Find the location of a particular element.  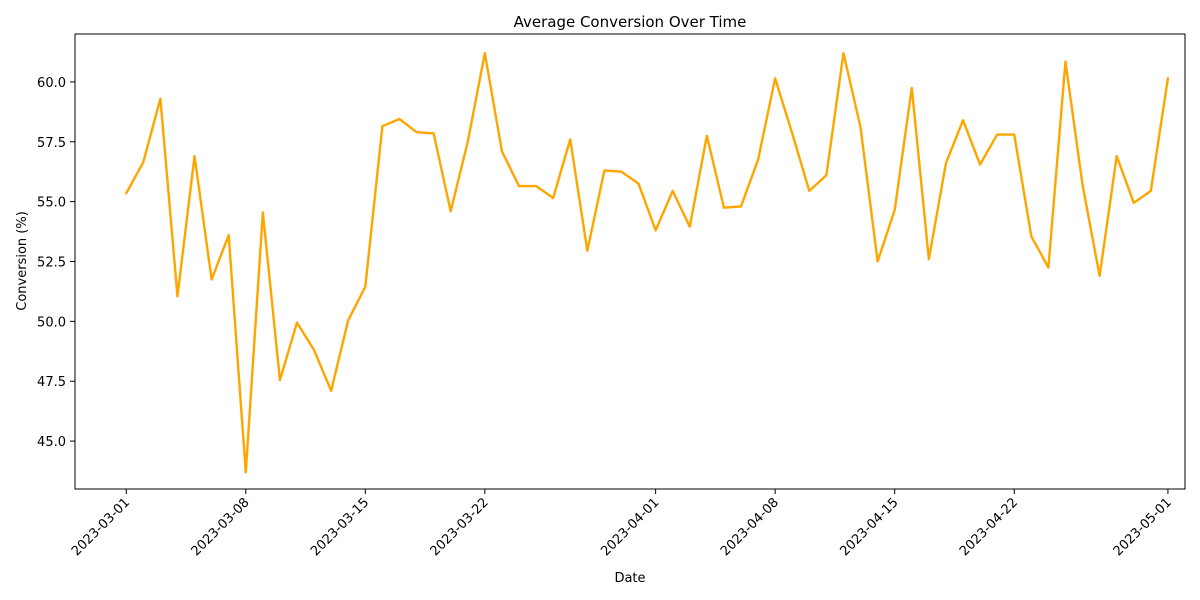

x-tick-label: 2023-03-15 is located at coordinates (340, 527).